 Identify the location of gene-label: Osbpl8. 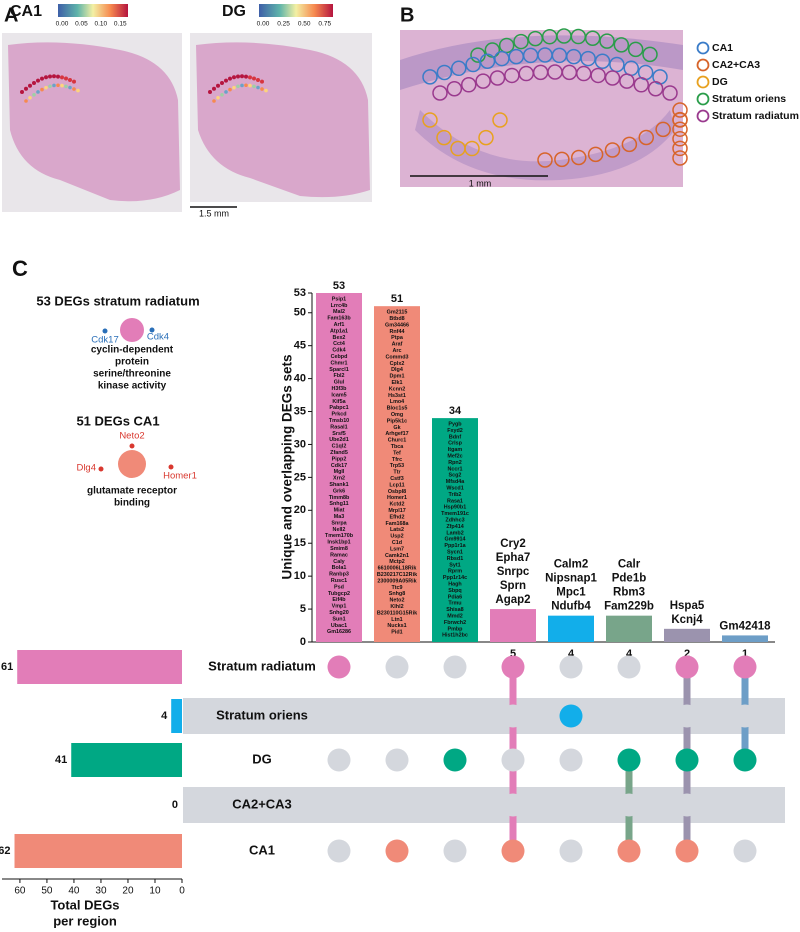
(397, 492).